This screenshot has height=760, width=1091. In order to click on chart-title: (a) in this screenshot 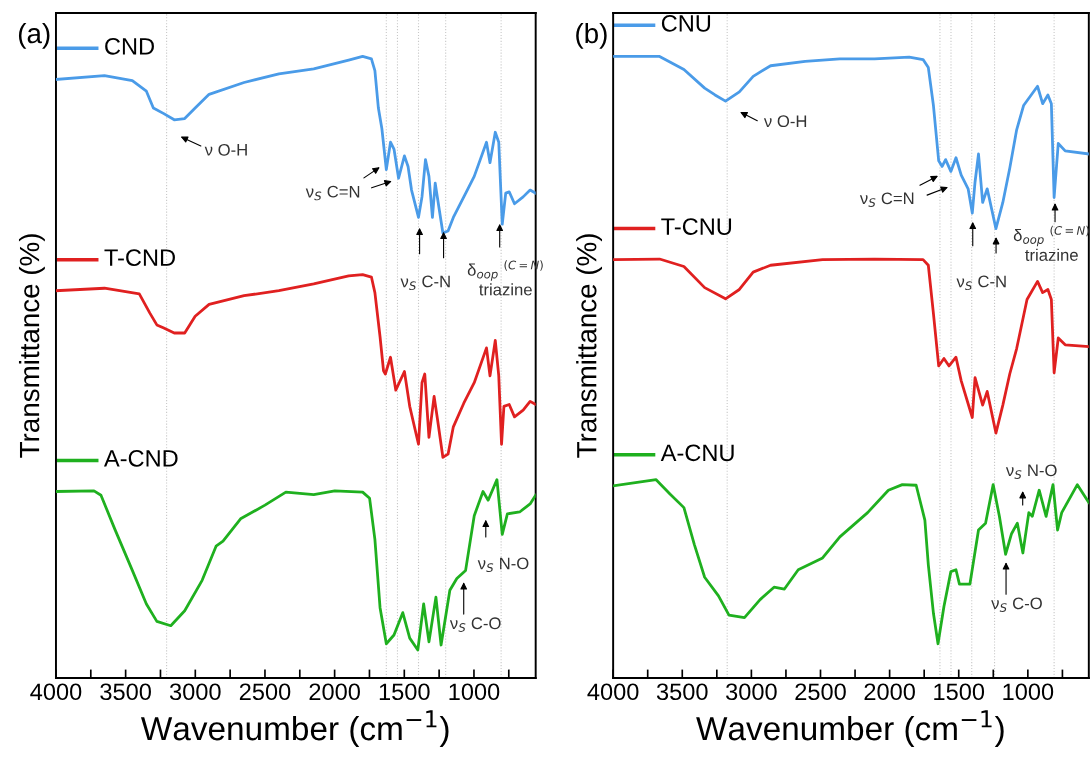, I will do `click(34, 35)`.